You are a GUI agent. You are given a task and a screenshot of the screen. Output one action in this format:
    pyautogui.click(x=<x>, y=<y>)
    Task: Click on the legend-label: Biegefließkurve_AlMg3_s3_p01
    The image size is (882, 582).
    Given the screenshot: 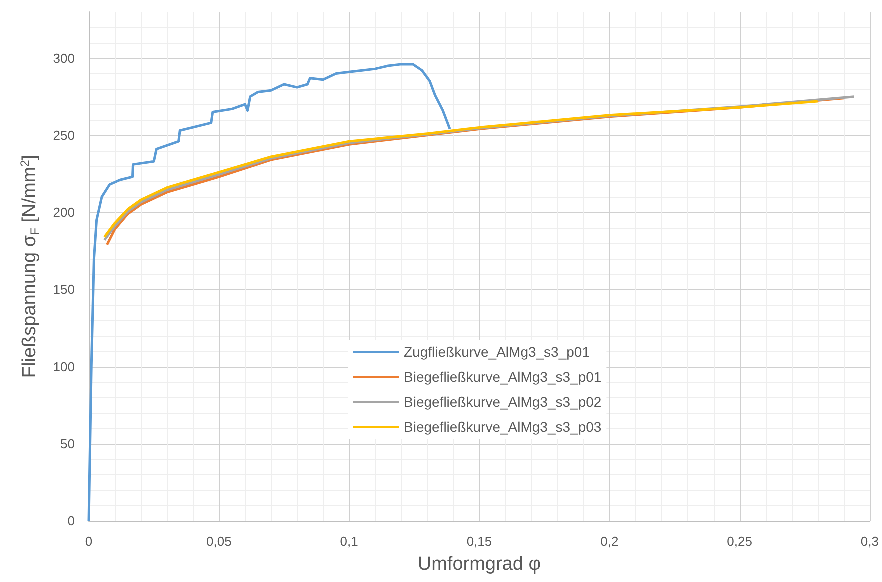 What is the action you would take?
    pyautogui.click(x=503, y=377)
    